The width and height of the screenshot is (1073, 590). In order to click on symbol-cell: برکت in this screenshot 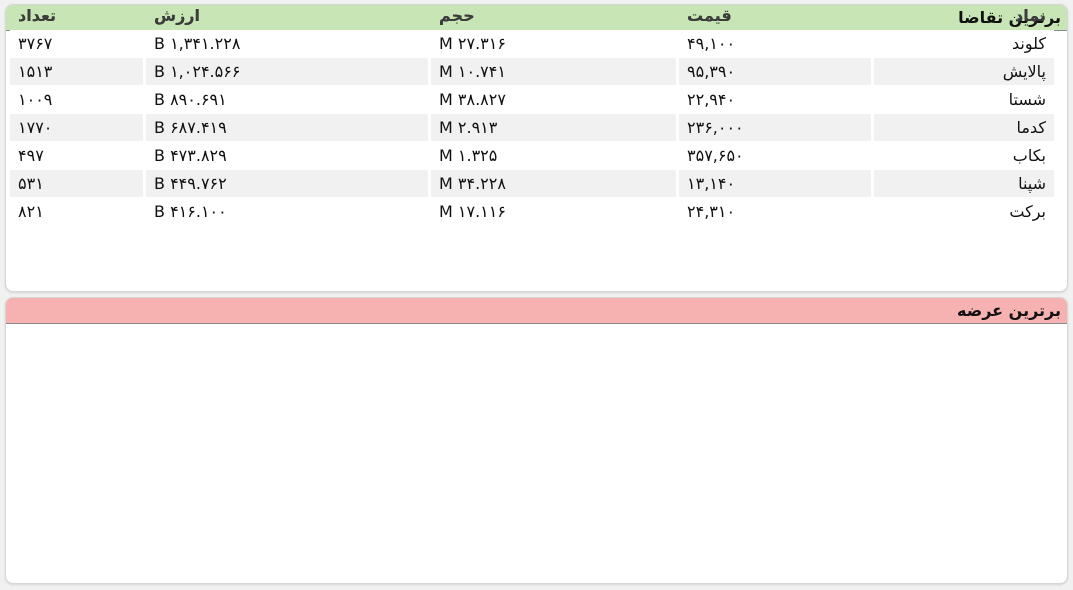, I will do `click(964, 211)`.